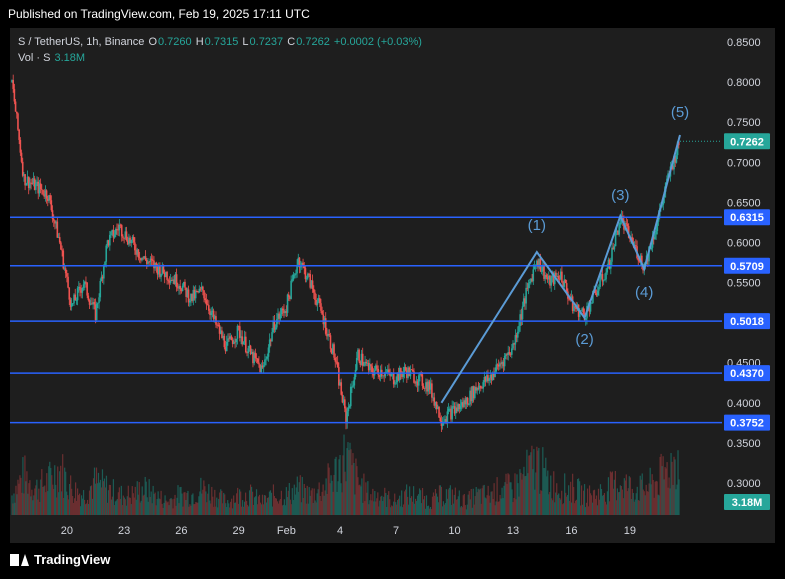 The image size is (785, 579). What do you see at coordinates (630, 531) in the screenshot?
I see `x-tick-label: 19` at bounding box center [630, 531].